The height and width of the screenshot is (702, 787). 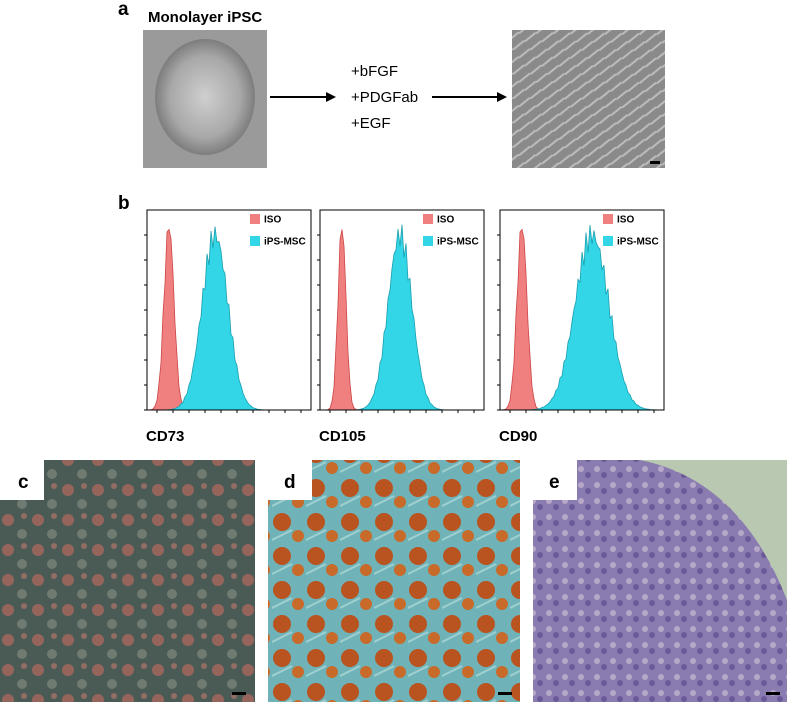 What do you see at coordinates (588, 99) in the screenshot?
I see `image-msc` at bounding box center [588, 99].